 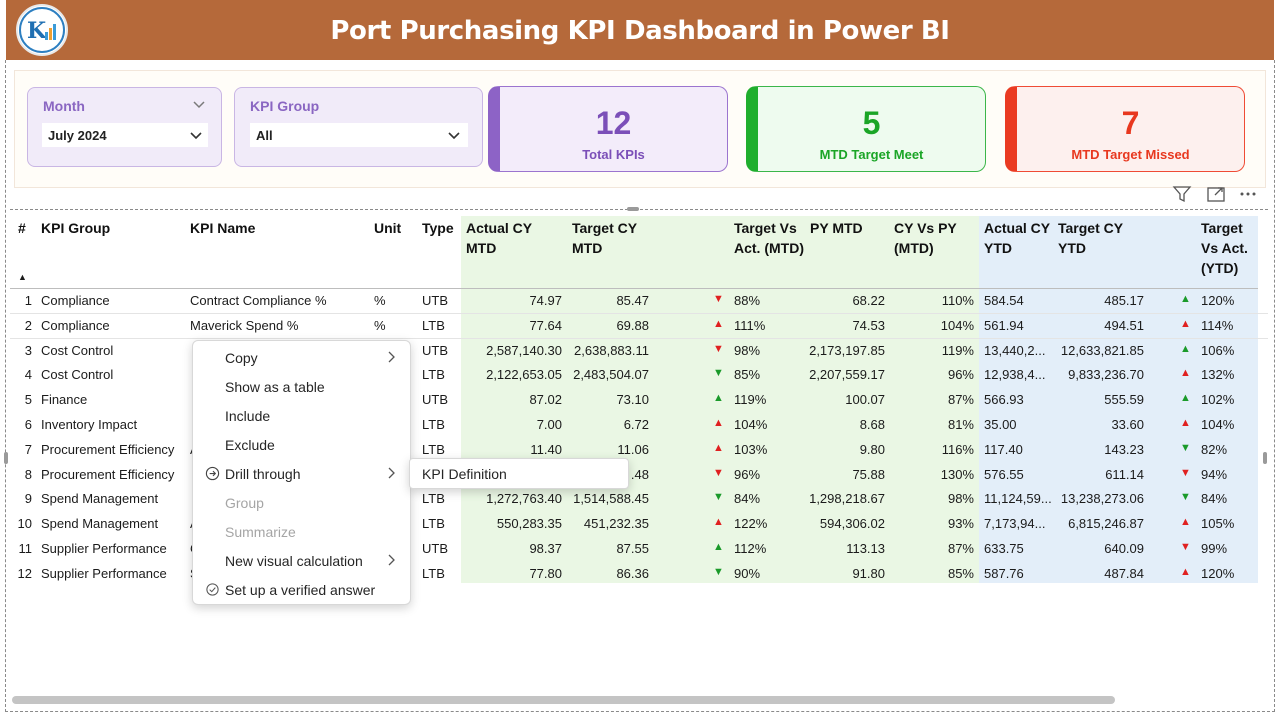 What do you see at coordinates (633, 449) in the screenshot?
I see `cell-target-cy-mtd: 11.06` at bounding box center [633, 449].